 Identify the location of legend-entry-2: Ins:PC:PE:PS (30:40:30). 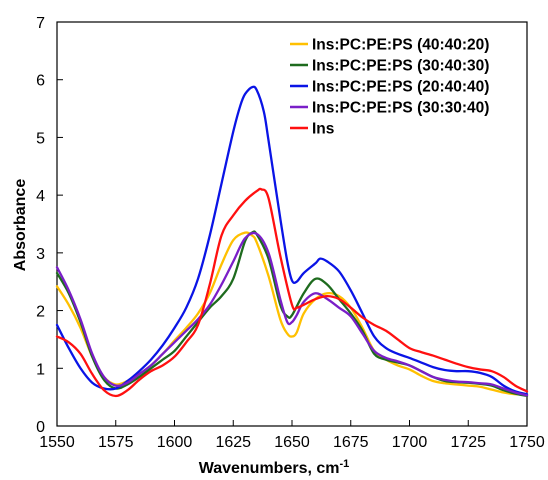
(389, 66).